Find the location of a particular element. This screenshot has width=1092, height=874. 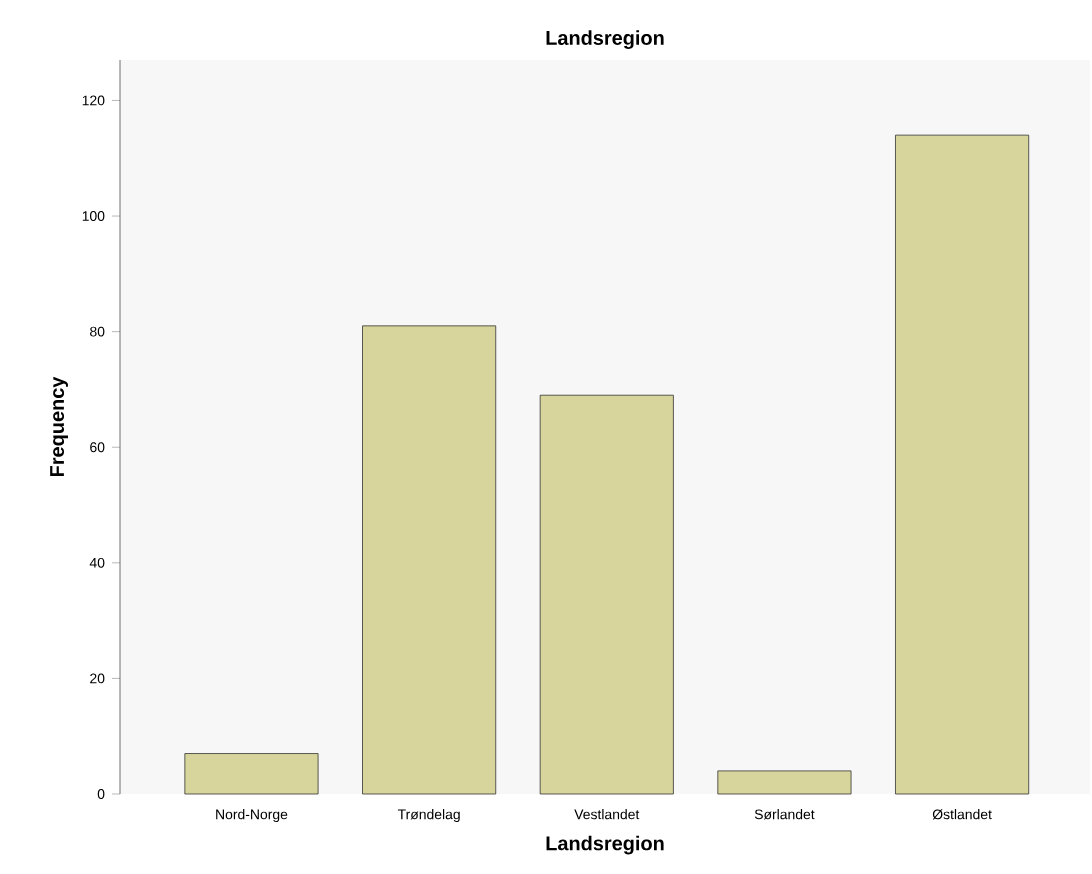

x-axis-title: Landsregion is located at coordinates (605, 845).